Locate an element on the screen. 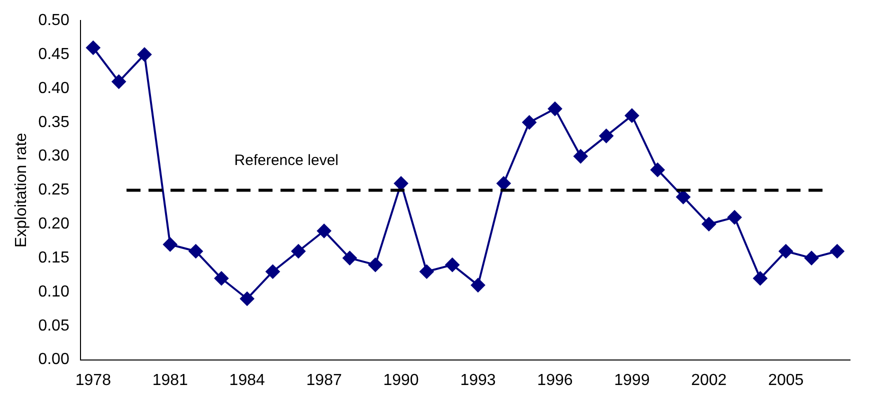 The image size is (870, 403). x-tick-label: 2005 is located at coordinates (786, 380).